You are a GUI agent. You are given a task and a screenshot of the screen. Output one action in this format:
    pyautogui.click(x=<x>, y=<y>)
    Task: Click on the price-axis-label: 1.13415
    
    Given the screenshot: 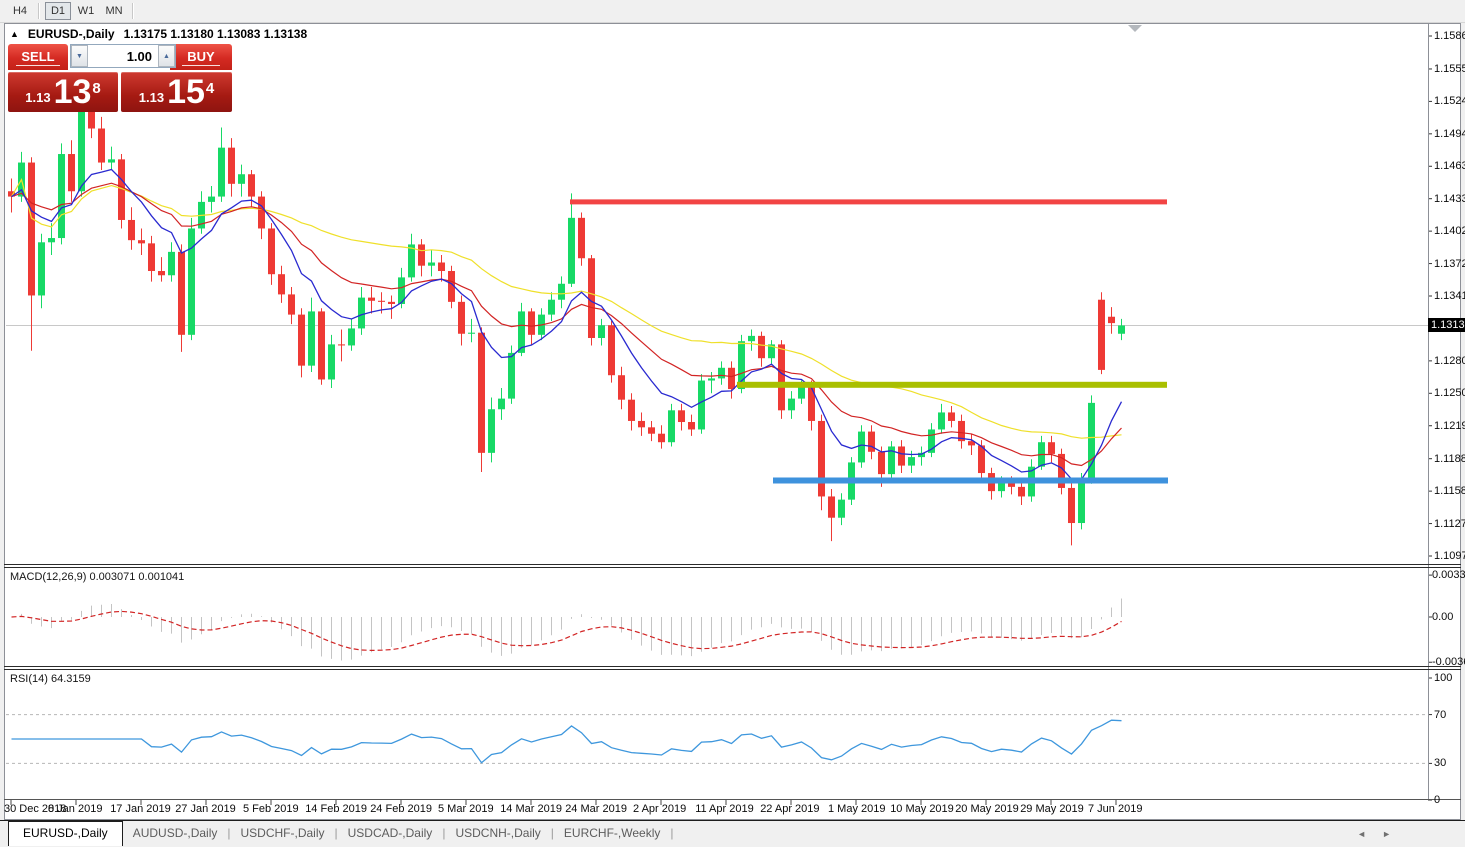 What is the action you would take?
    pyautogui.click(x=1449, y=296)
    